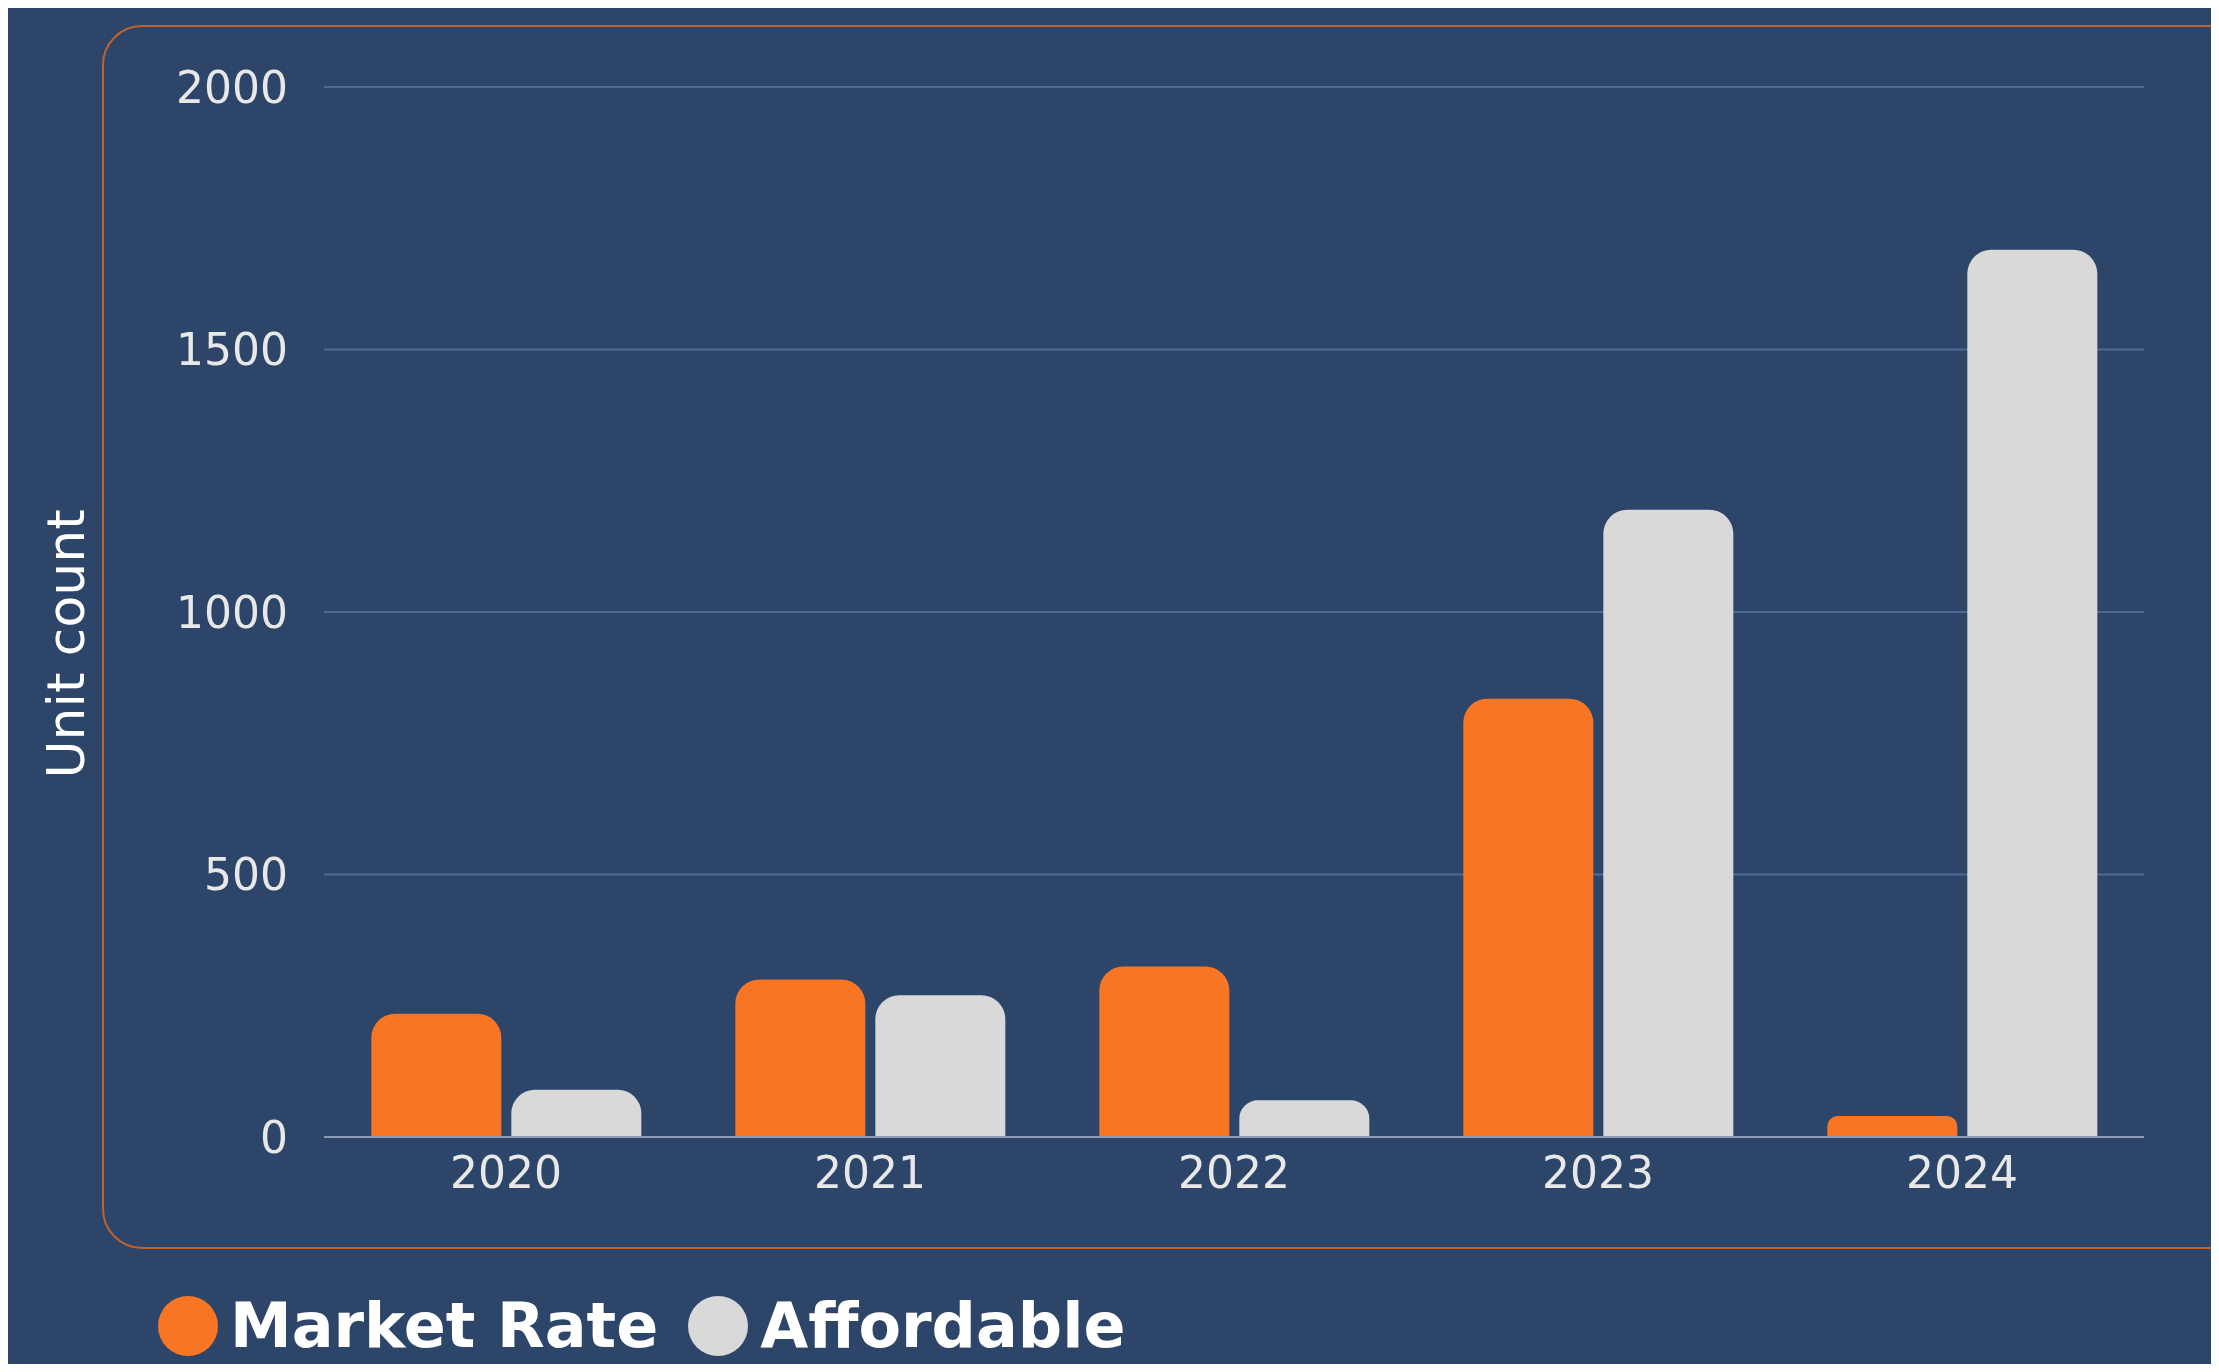 This screenshot has width=2219, height=1372. I want to click on x-tick-label: 2021, so click(870, 1173).